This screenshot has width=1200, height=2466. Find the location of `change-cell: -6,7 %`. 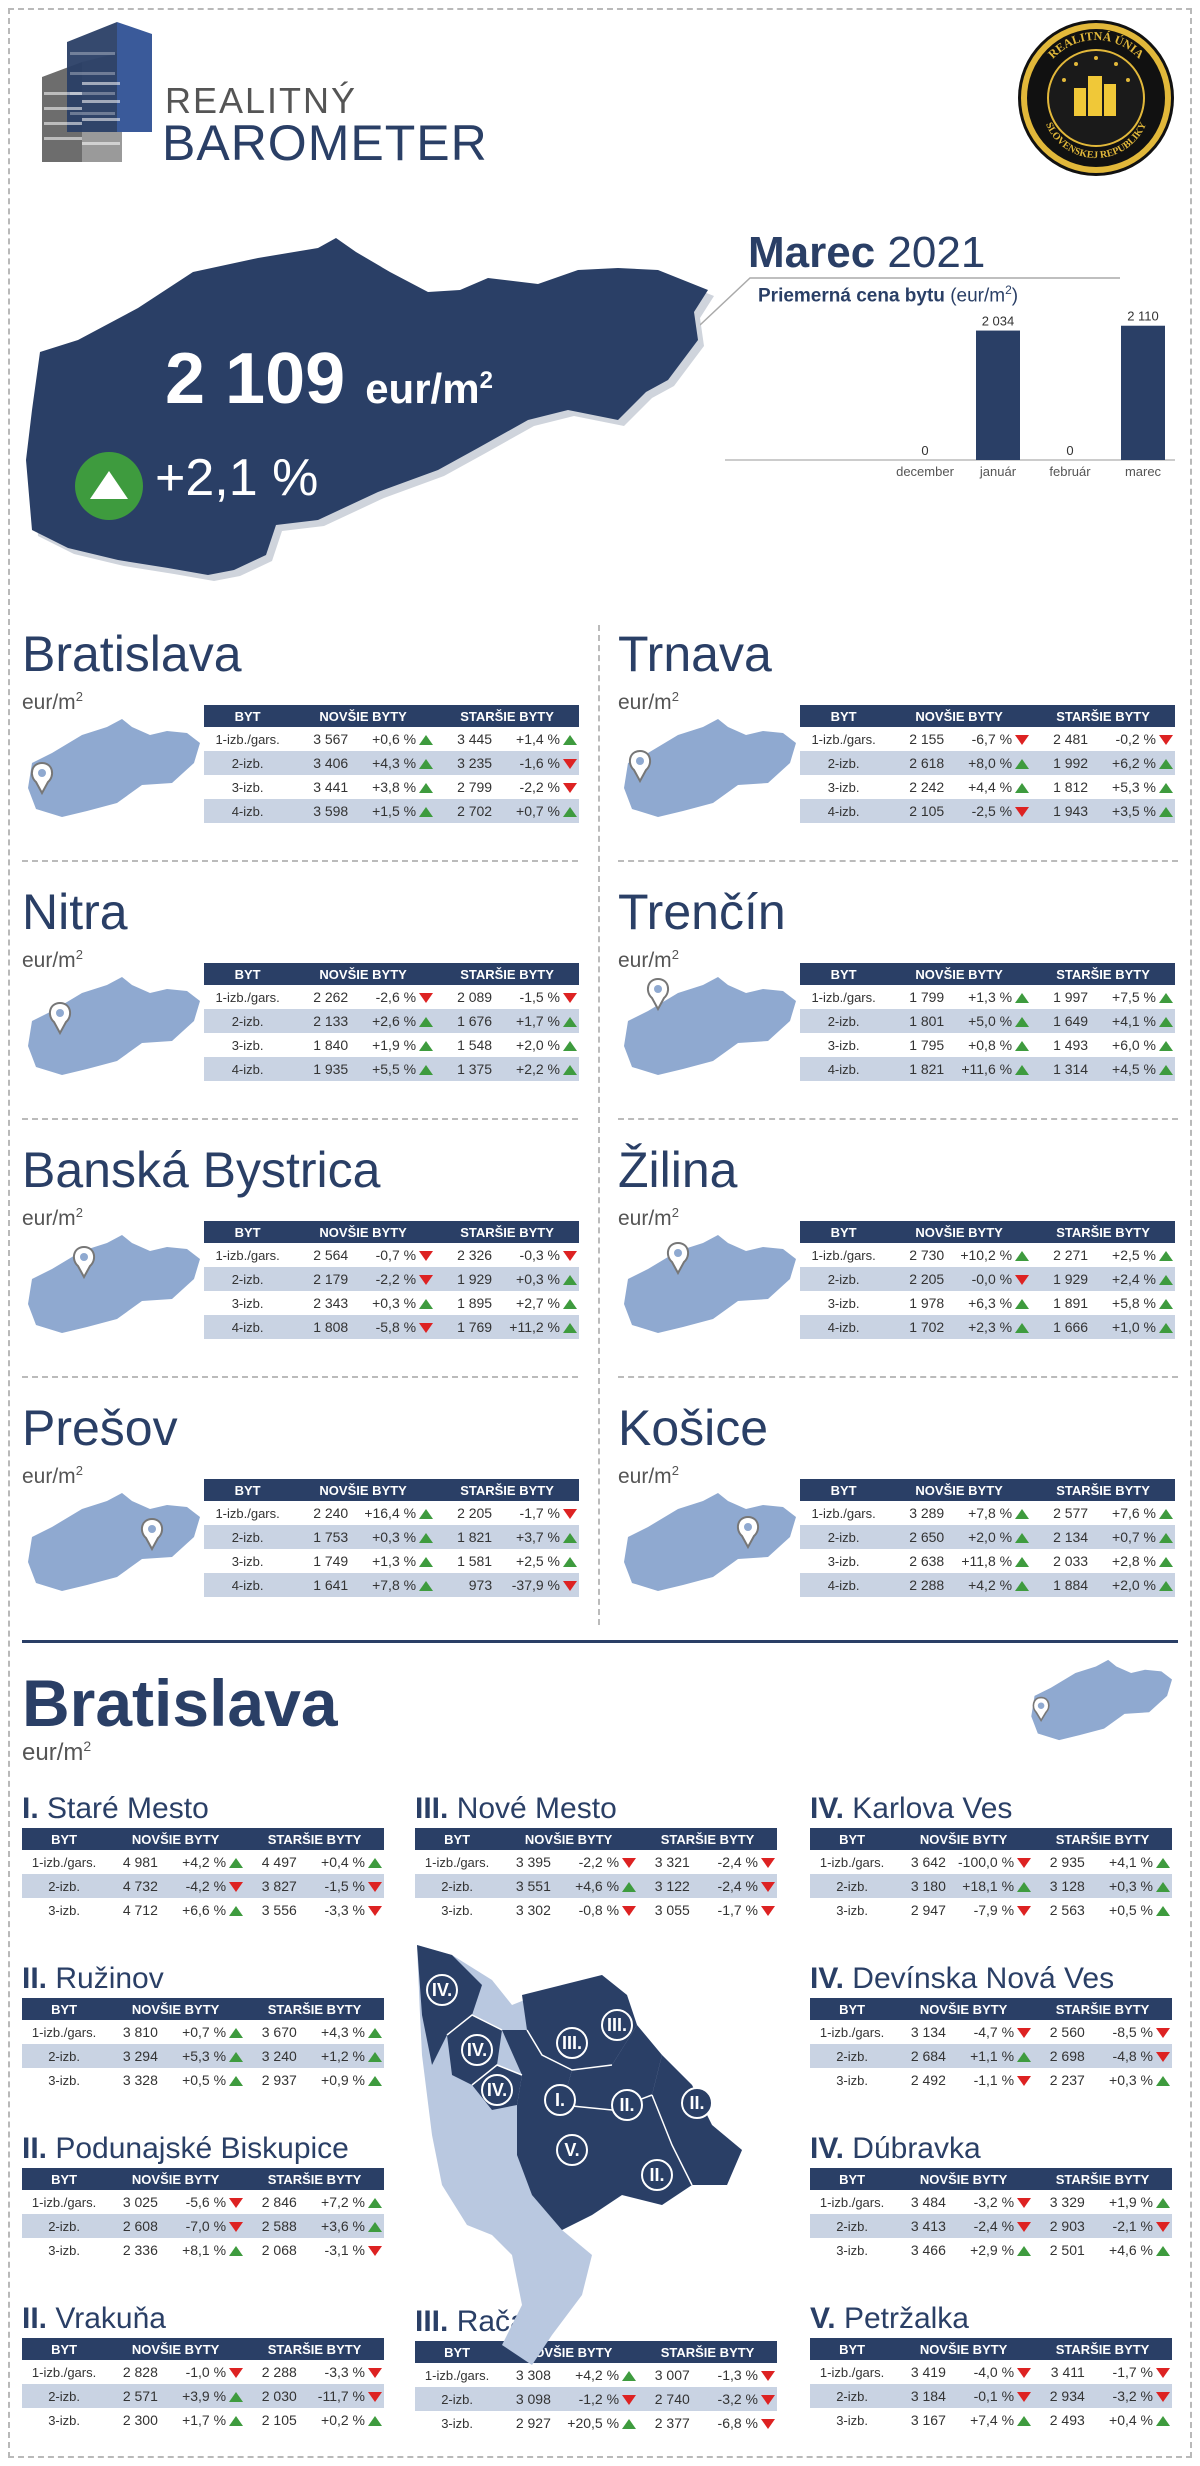

change-cell: -6,7 % is located at coordinates (989, 739).